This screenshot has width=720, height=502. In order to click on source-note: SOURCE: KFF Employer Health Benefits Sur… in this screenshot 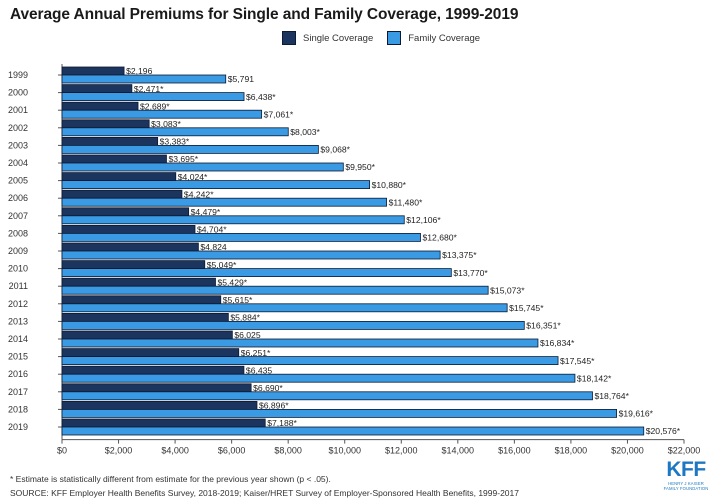, I will do `click(264, 493)`.